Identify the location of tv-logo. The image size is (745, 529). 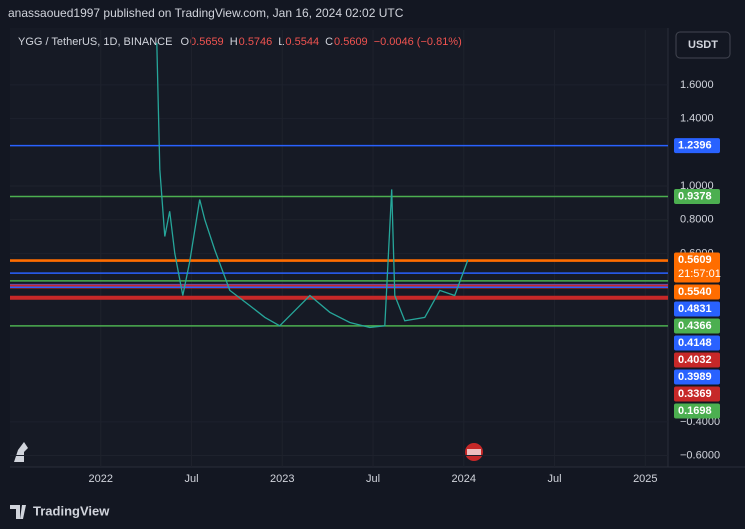
(18, 512).